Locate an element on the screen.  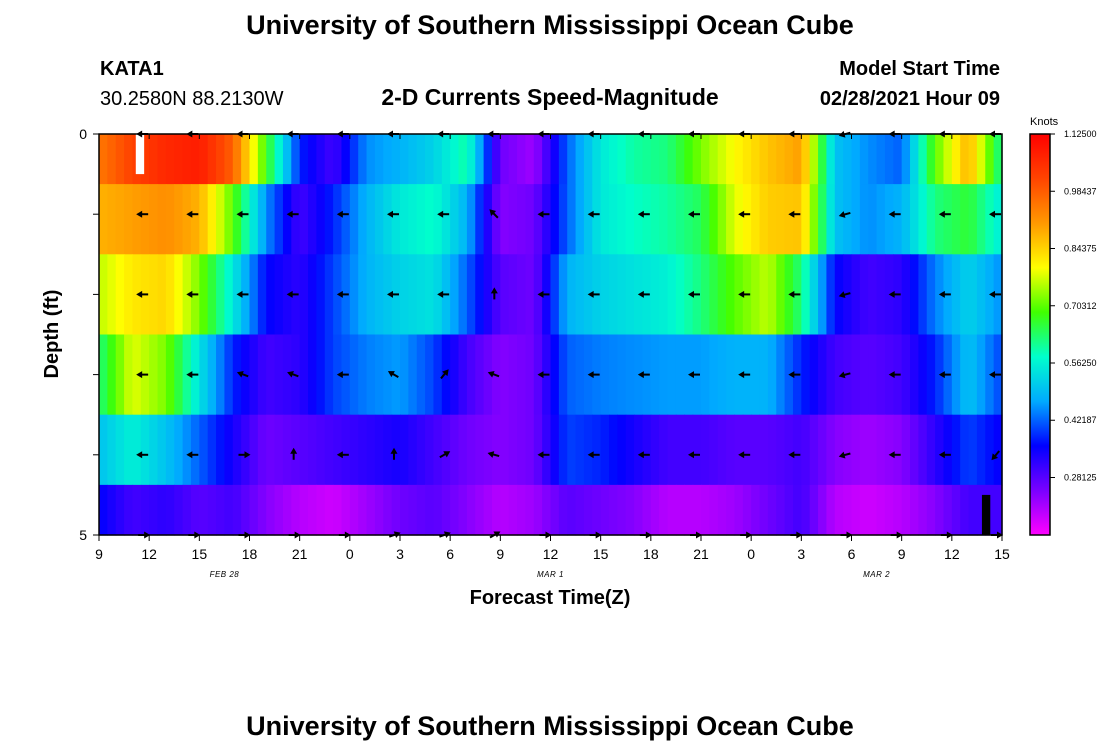
colorbar-label: 0.42187 is located at coordinates (1080, 420).